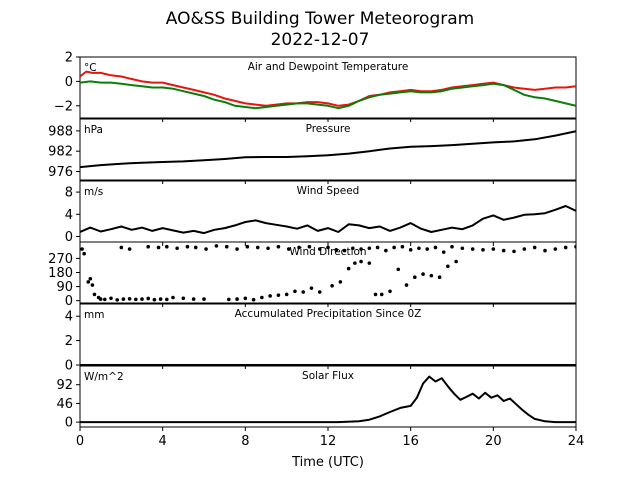  What do you see at coordinates (320, 19) in the screenshot?
I see `figure-title-line1: AO&SS Building Tower Meteorogram` at bounding box center [320, 19].